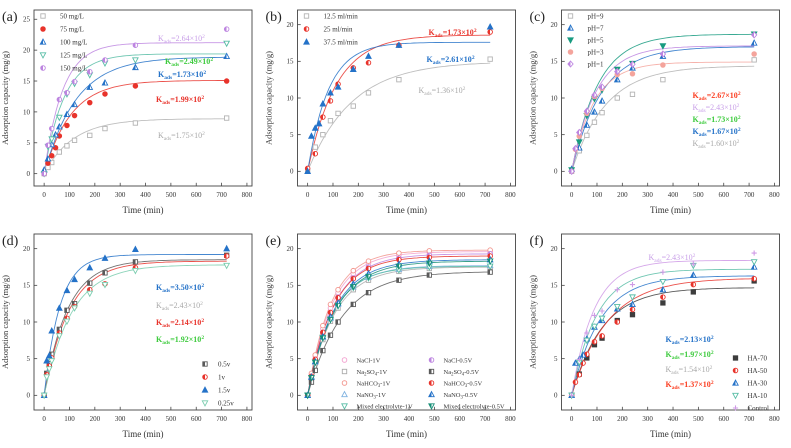  I want to click on legend-item: HA-70, so click(749, 358).